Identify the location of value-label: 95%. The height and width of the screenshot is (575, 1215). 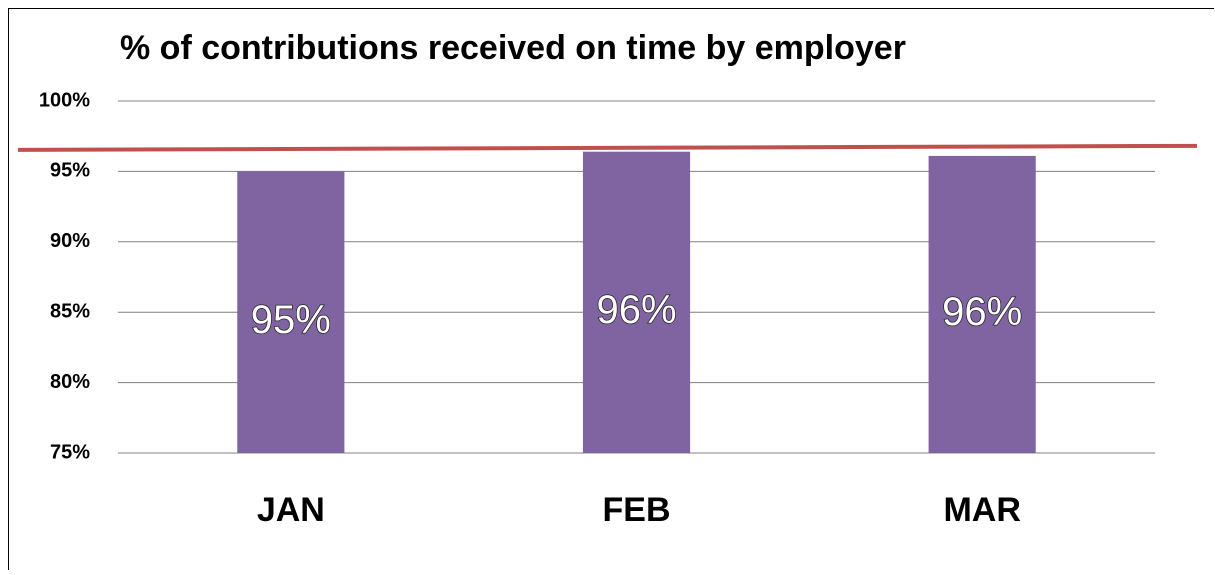
(291, 320).